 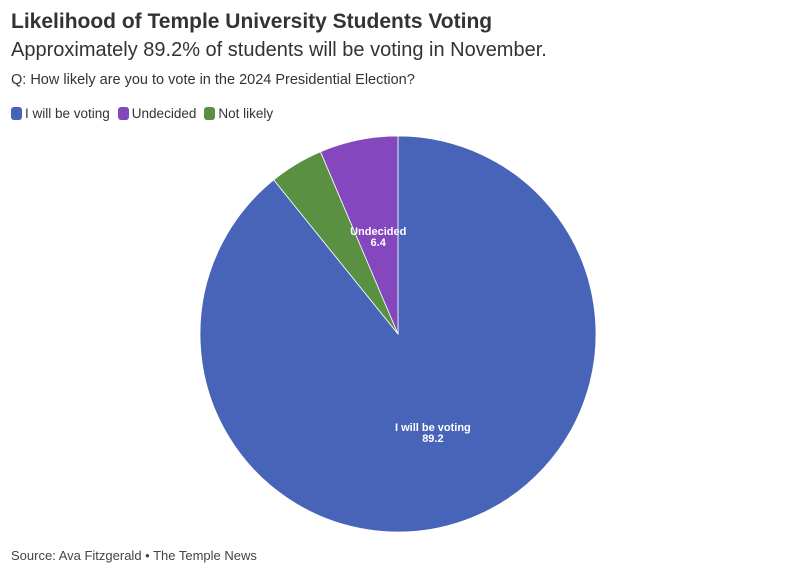 What do you see at coordinates (246, 113) in the screenshot?
I see `legend-label-not-likely: Not likely` at bounding box center [246, 113].